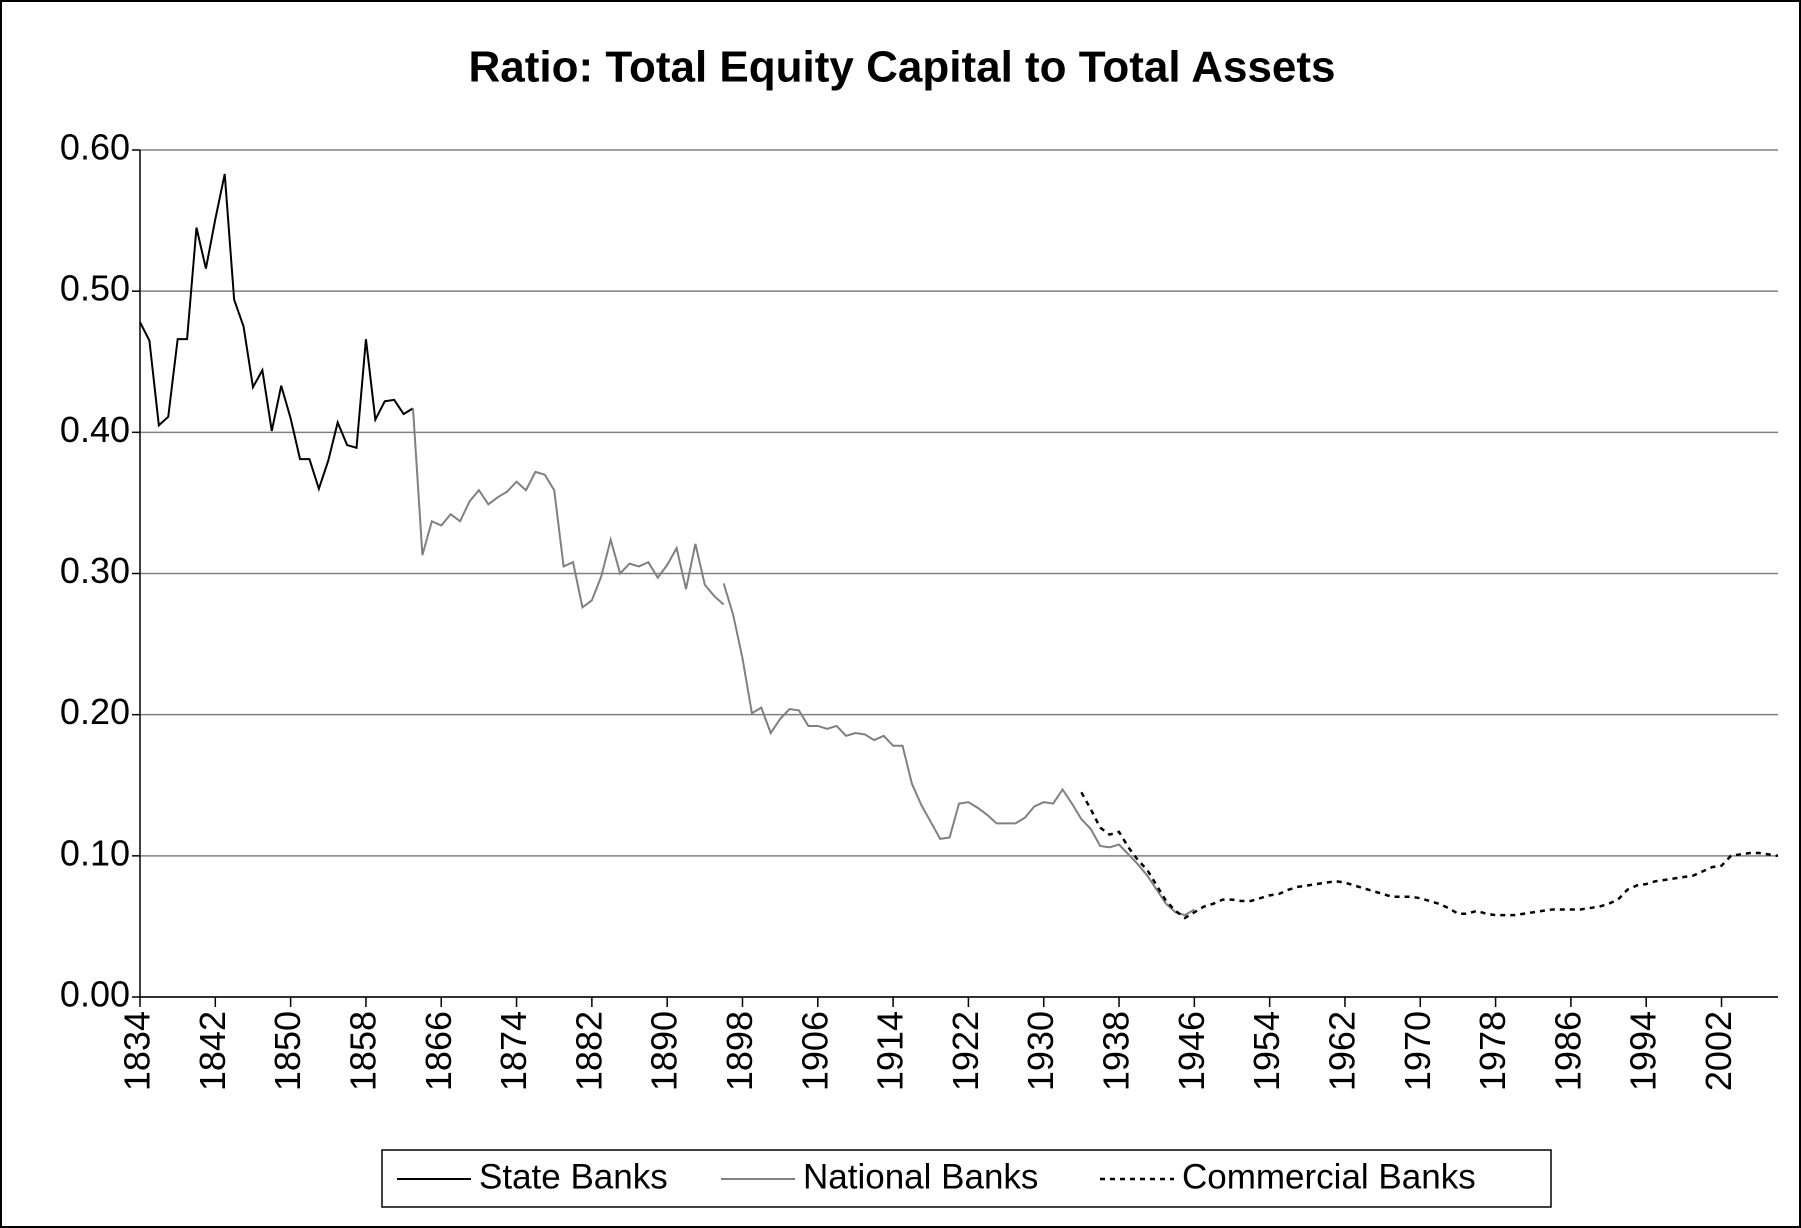  I want to click on x-tick-label: 1938, so click(1116, 1051).